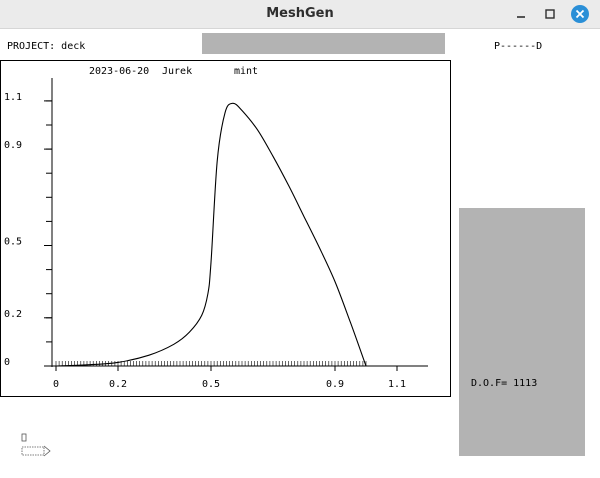 This screenshot has height=478, width=600. Describe the element at coordinates (522, 332) in the screenshot. I see `side-panel` at that location.